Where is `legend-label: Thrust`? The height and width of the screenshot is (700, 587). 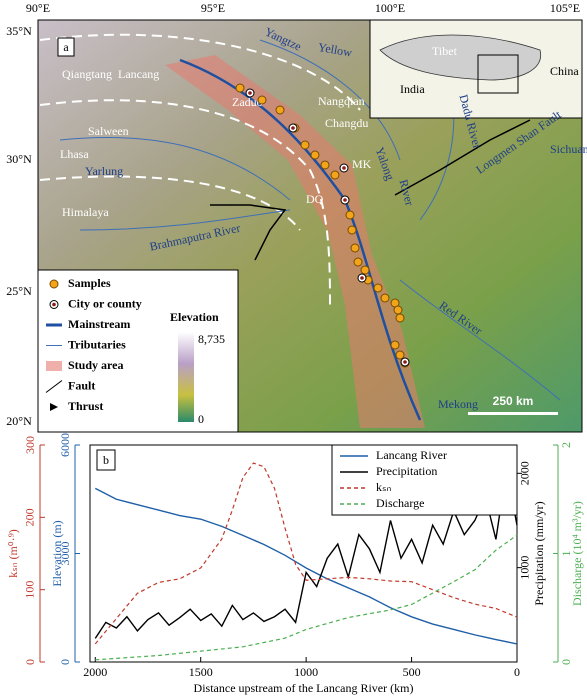
legend-label: Thrust is located at coordinates (85, 406).